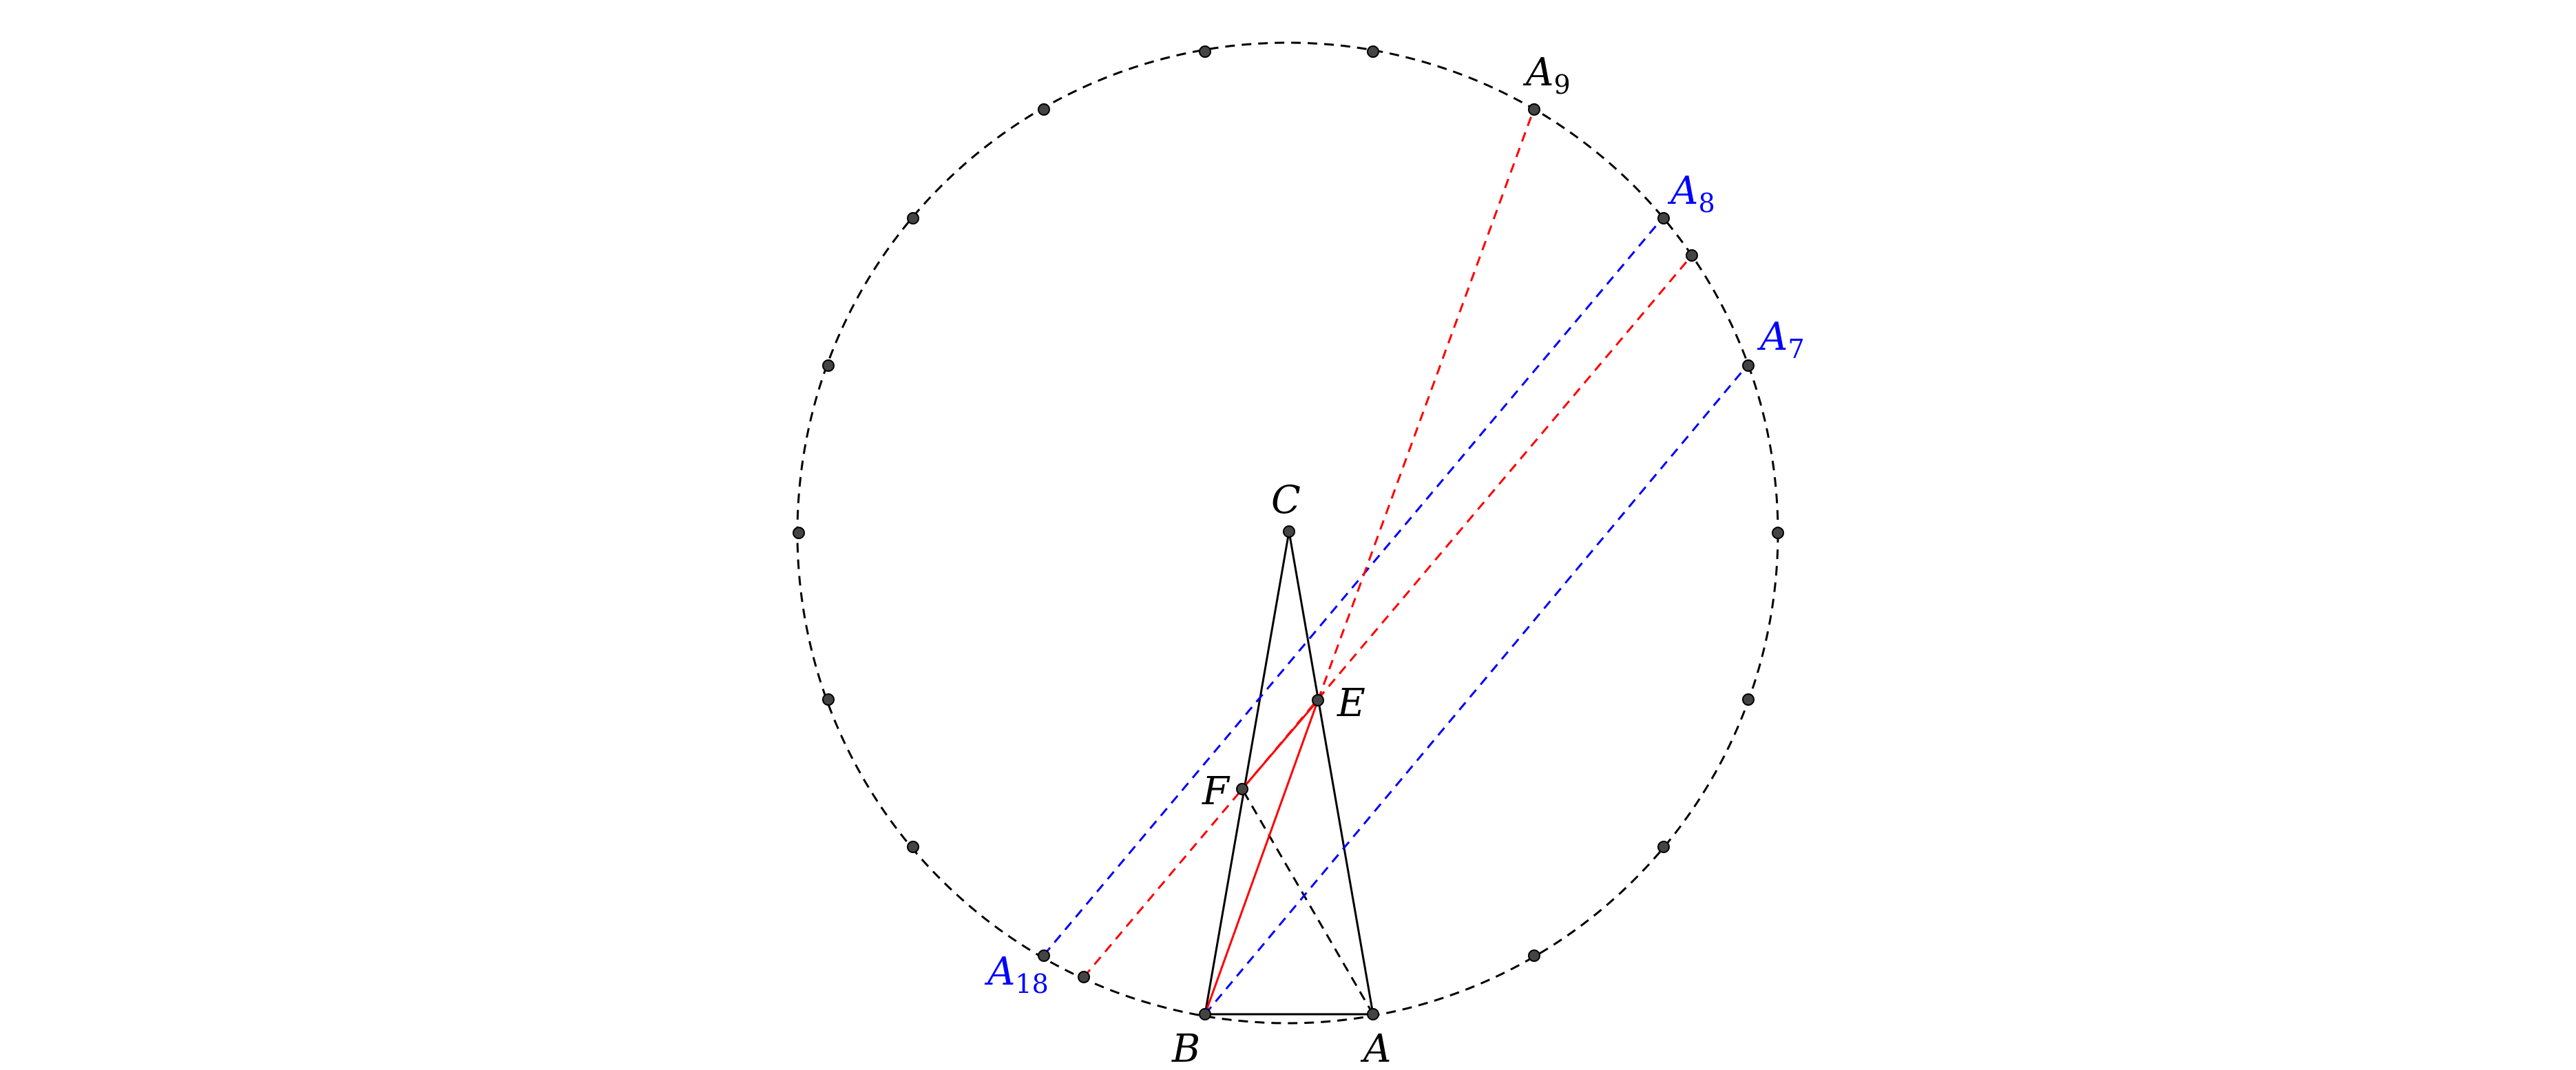 The image size is (2576, 1070). I want to click on label-A8-sub: 8, so click(1706, 203).